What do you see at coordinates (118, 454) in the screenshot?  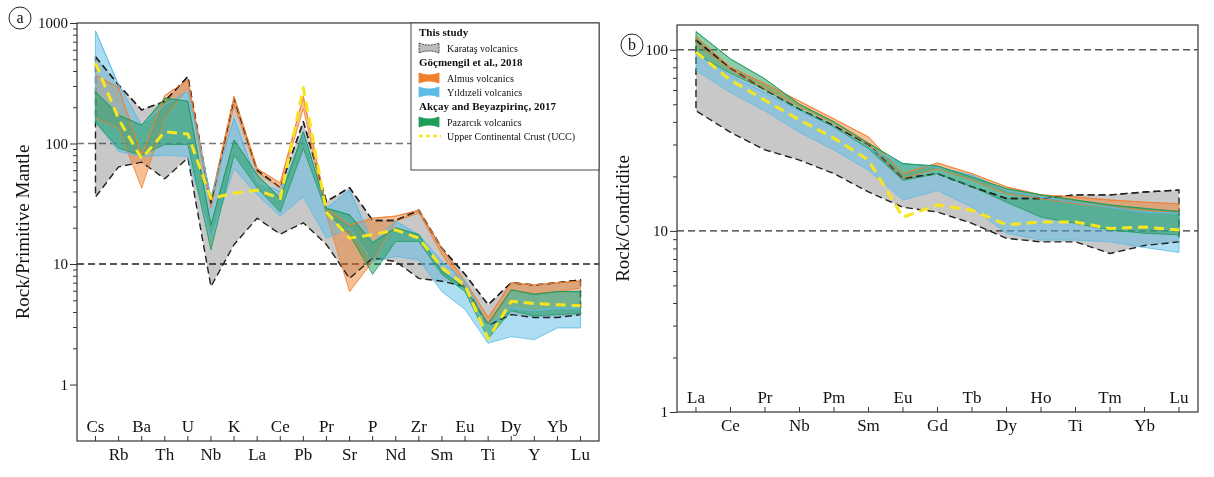 I see `x-tick-label: Rb` at bounding box center [118, 454].